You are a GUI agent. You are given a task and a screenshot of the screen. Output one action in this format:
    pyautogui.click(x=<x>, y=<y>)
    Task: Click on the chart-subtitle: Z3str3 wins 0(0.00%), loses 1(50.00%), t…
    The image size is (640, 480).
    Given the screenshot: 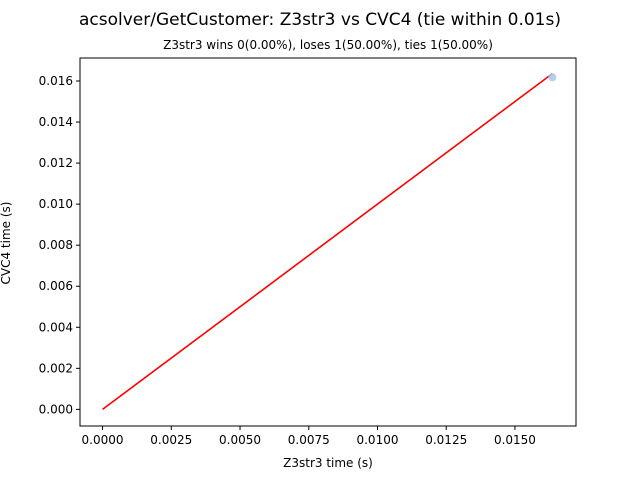 What is the action you would take?
    pyautogui.click(x=328, y=45)
    